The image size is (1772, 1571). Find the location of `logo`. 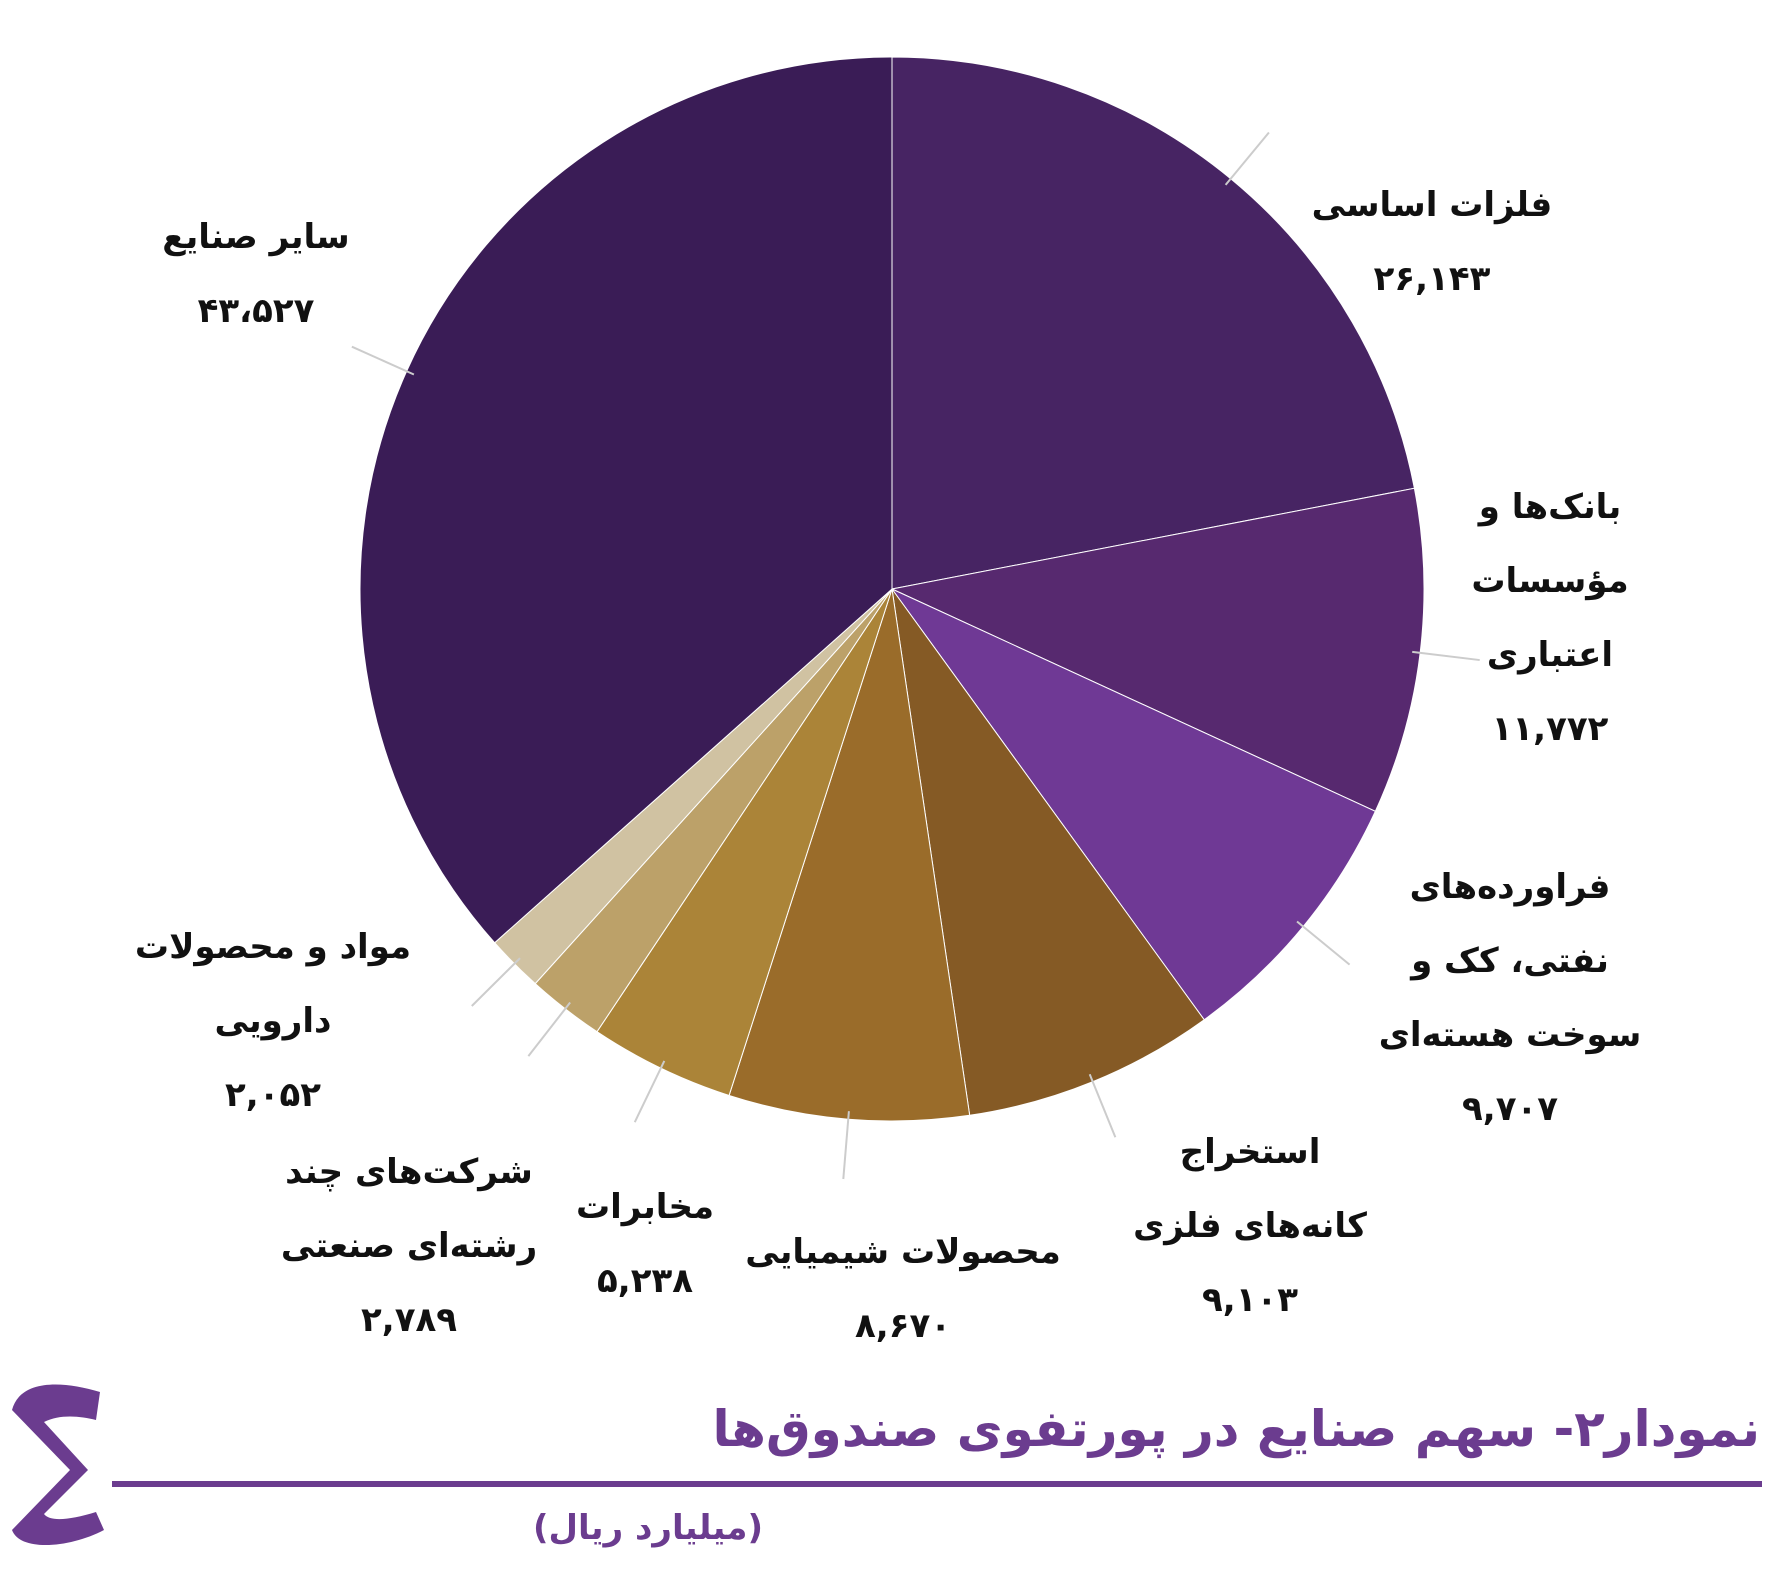

logo is located at coordinates (58, 1465).